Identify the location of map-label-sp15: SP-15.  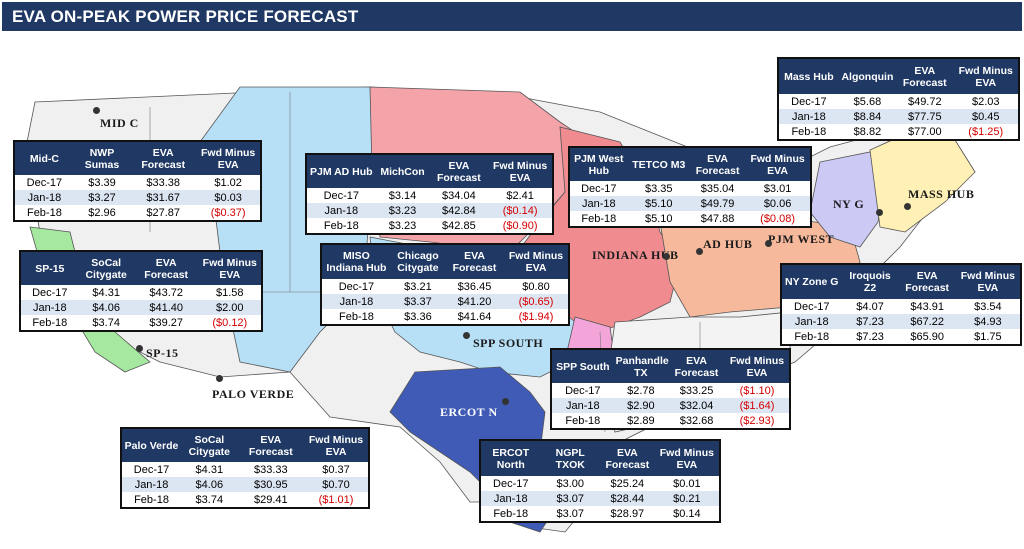
(162, 353).